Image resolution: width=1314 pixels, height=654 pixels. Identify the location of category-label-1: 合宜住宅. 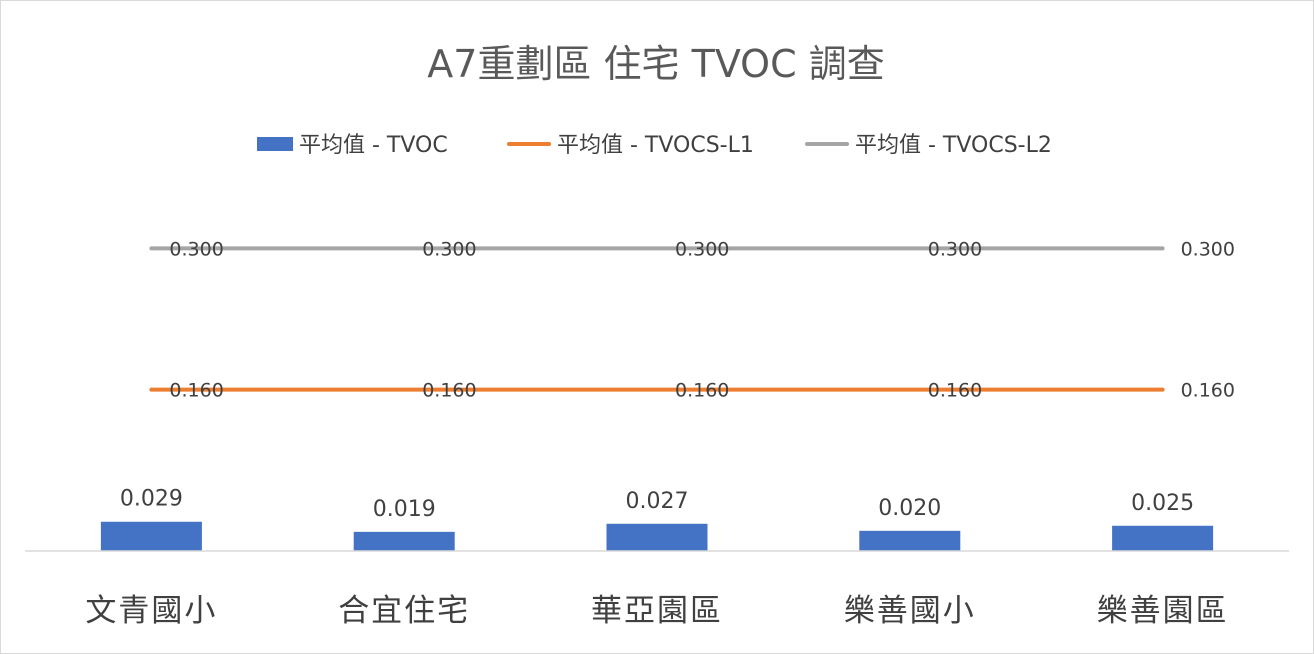
(404, 611).